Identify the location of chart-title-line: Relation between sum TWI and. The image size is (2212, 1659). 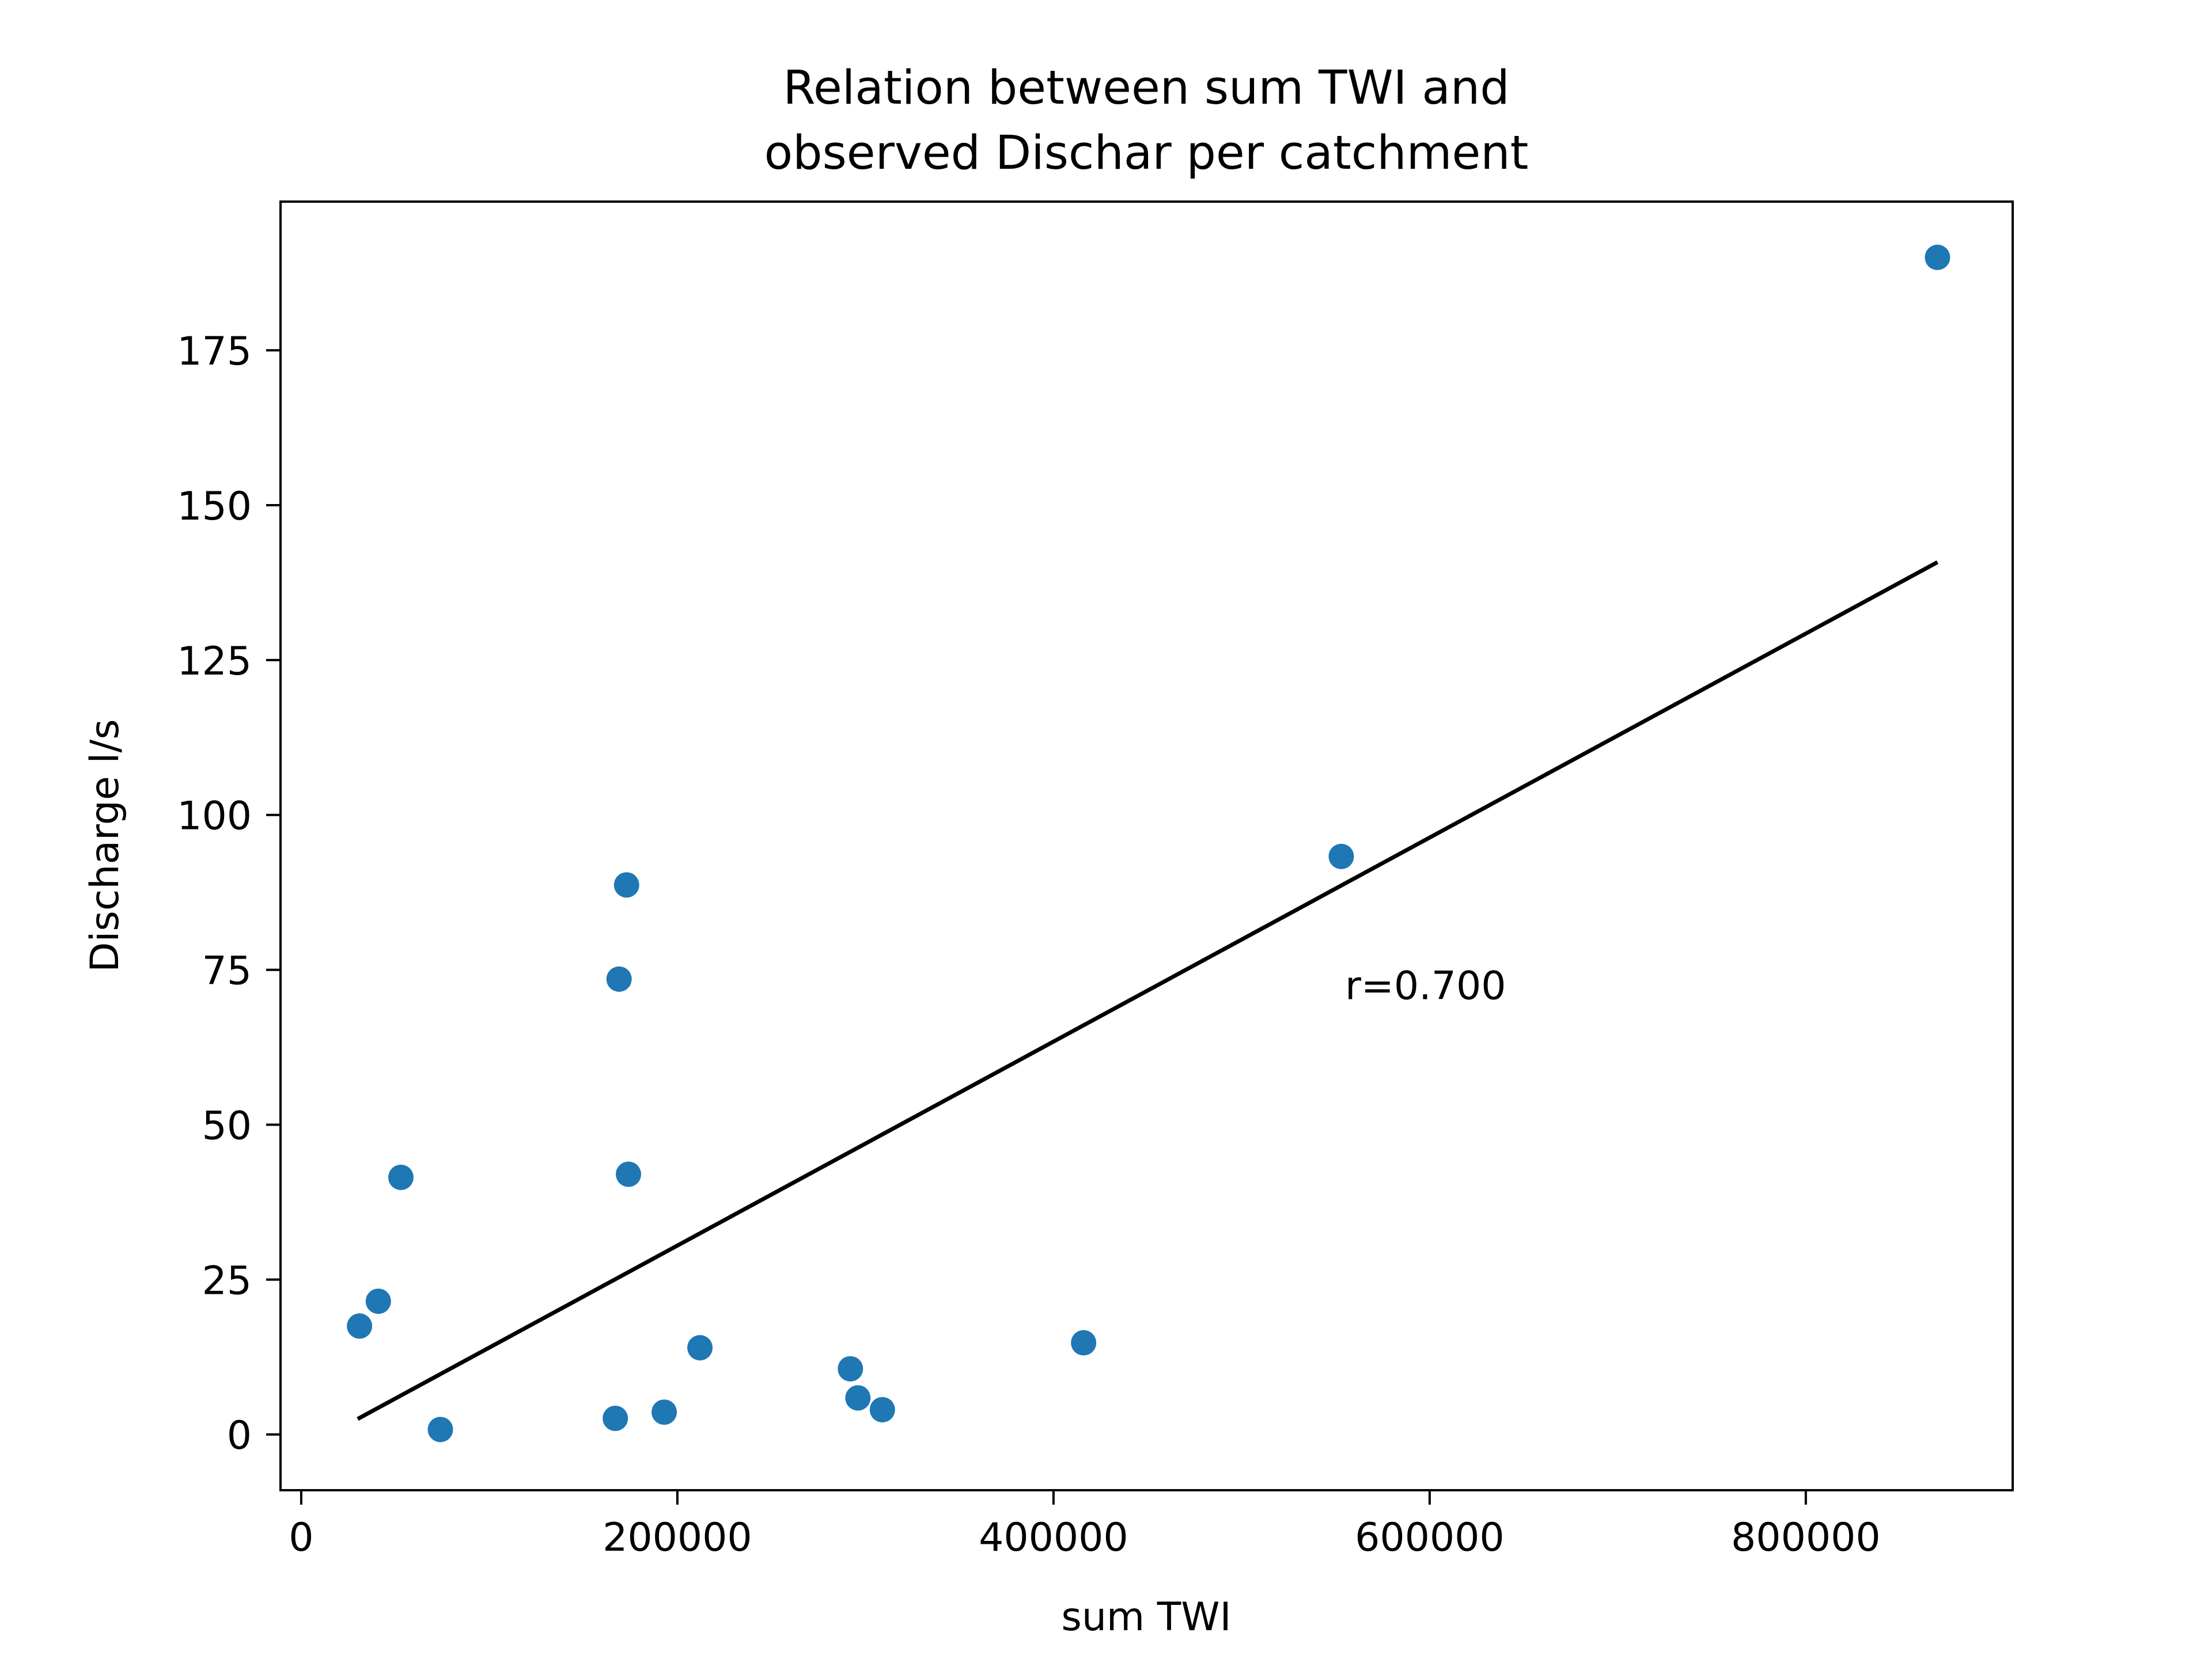
(1146, 88).